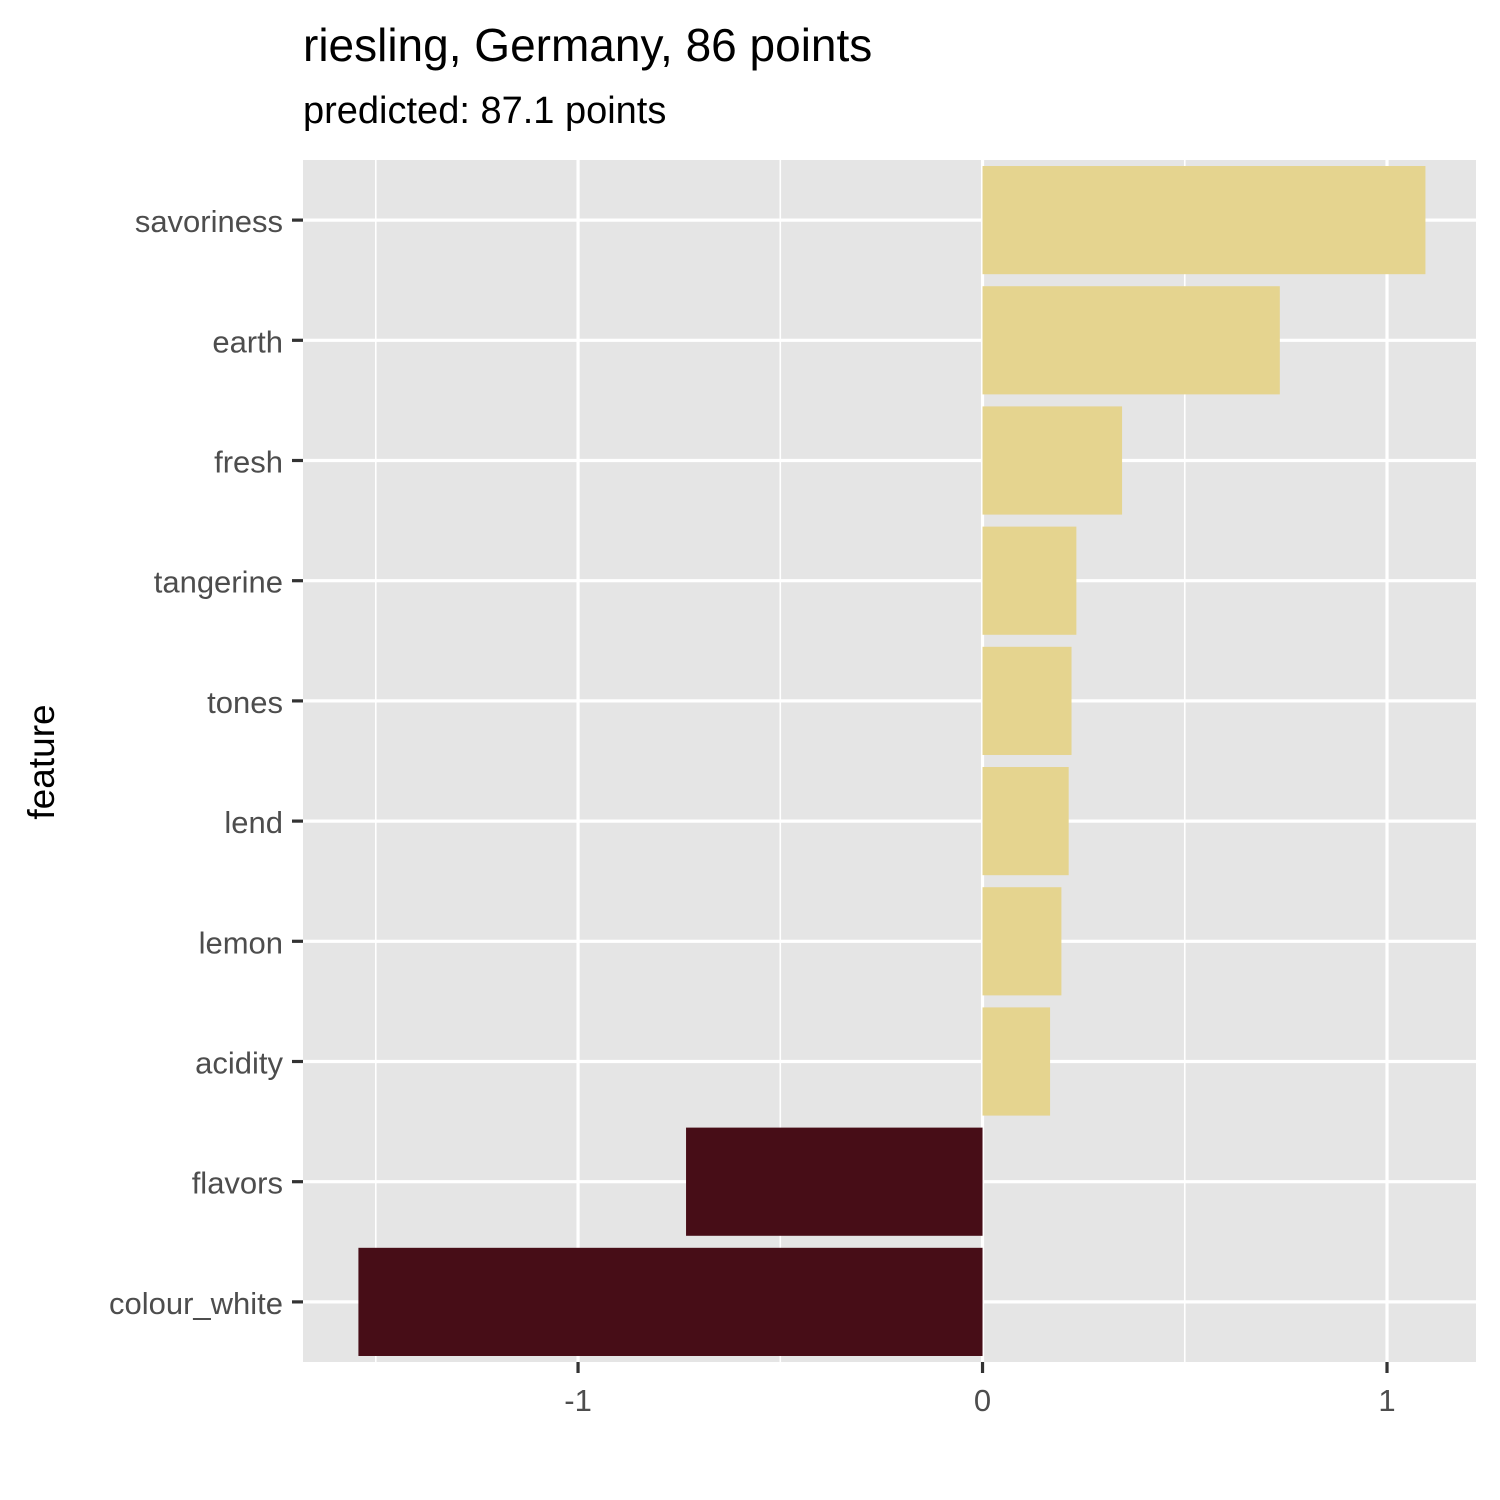 This screenshot has height=1500, width=1500. I want to click on x-axis: -1 0 1, so click(980, 1390).